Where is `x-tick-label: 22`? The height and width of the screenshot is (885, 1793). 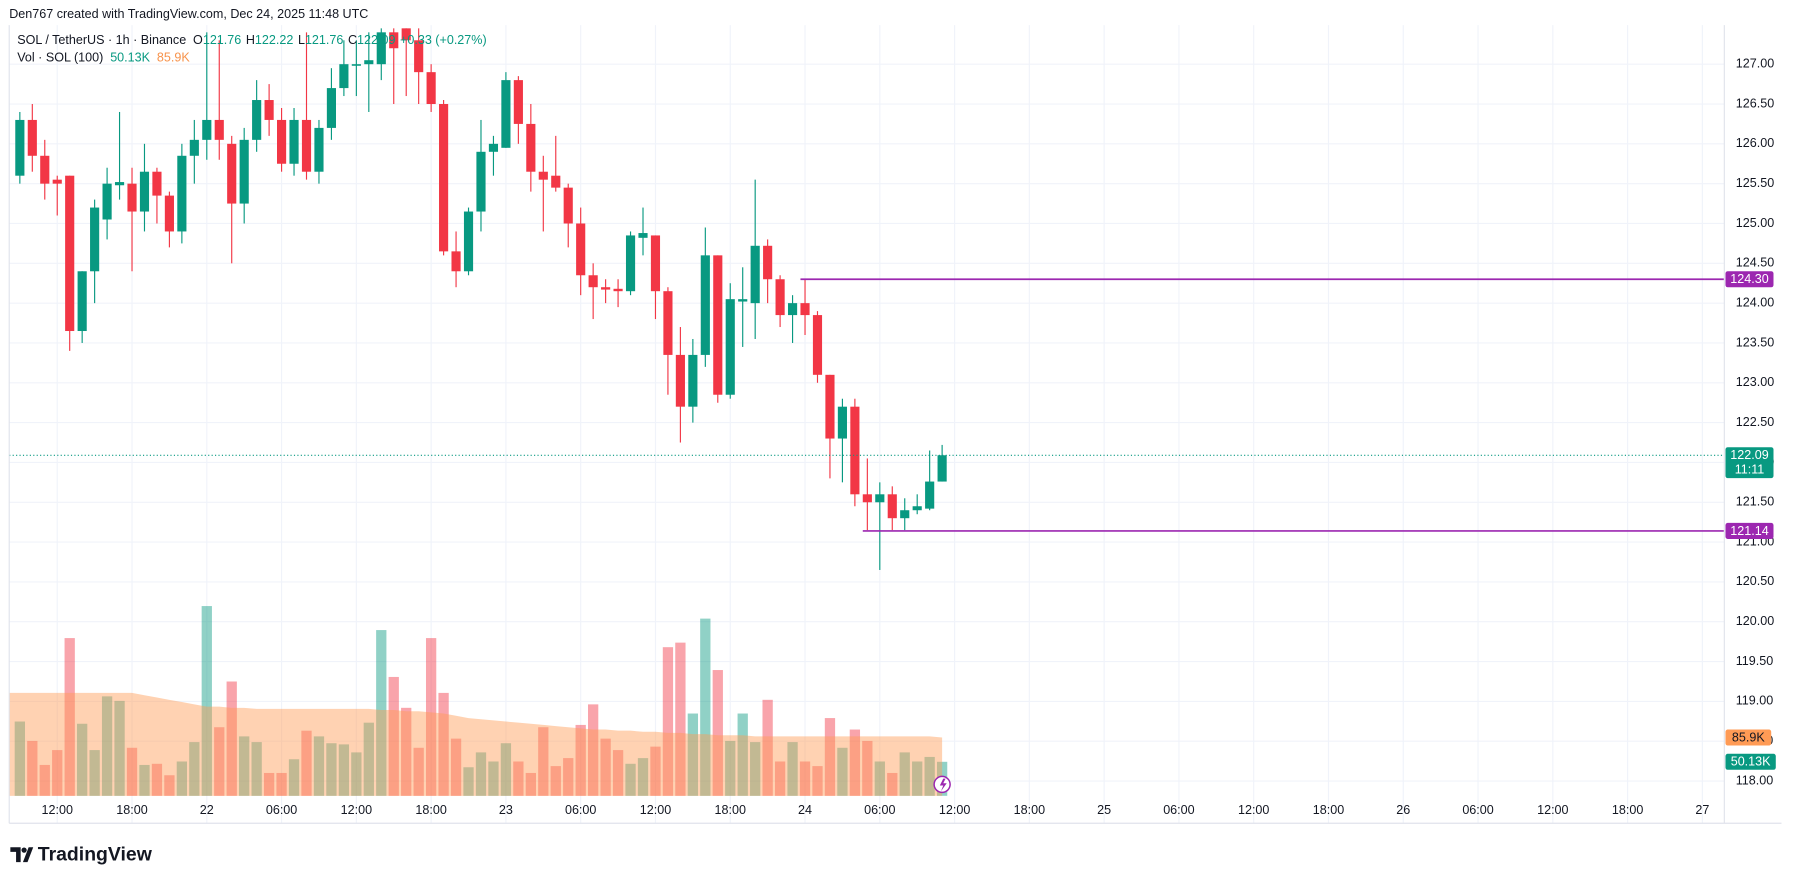 x-tick-label: 22 is located at coordinates (207, 810).